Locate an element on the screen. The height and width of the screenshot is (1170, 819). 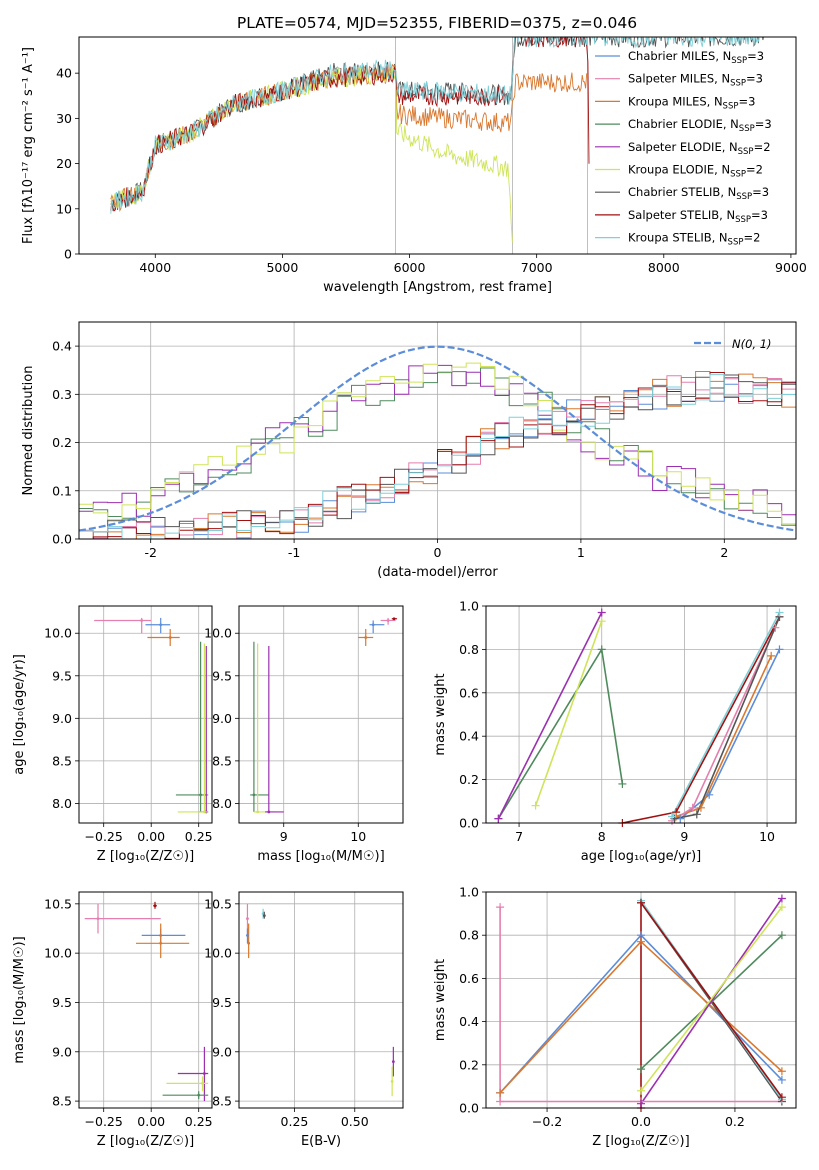
legend: N(0, 1) is located at coordinates (733, 344).